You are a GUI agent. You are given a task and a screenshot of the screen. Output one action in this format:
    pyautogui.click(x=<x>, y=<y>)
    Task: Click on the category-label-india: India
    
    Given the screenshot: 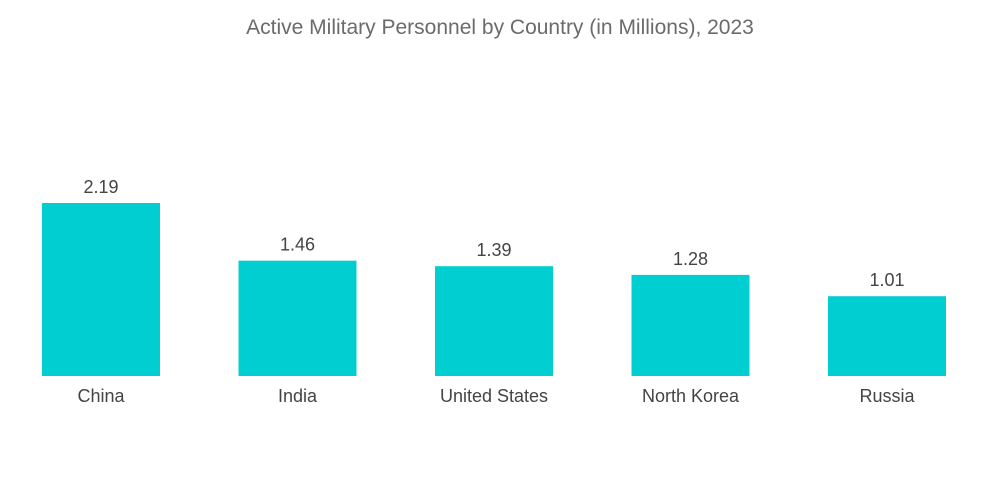 What is the action you would take?
    pyautogui.click(x=298, y=396)
    